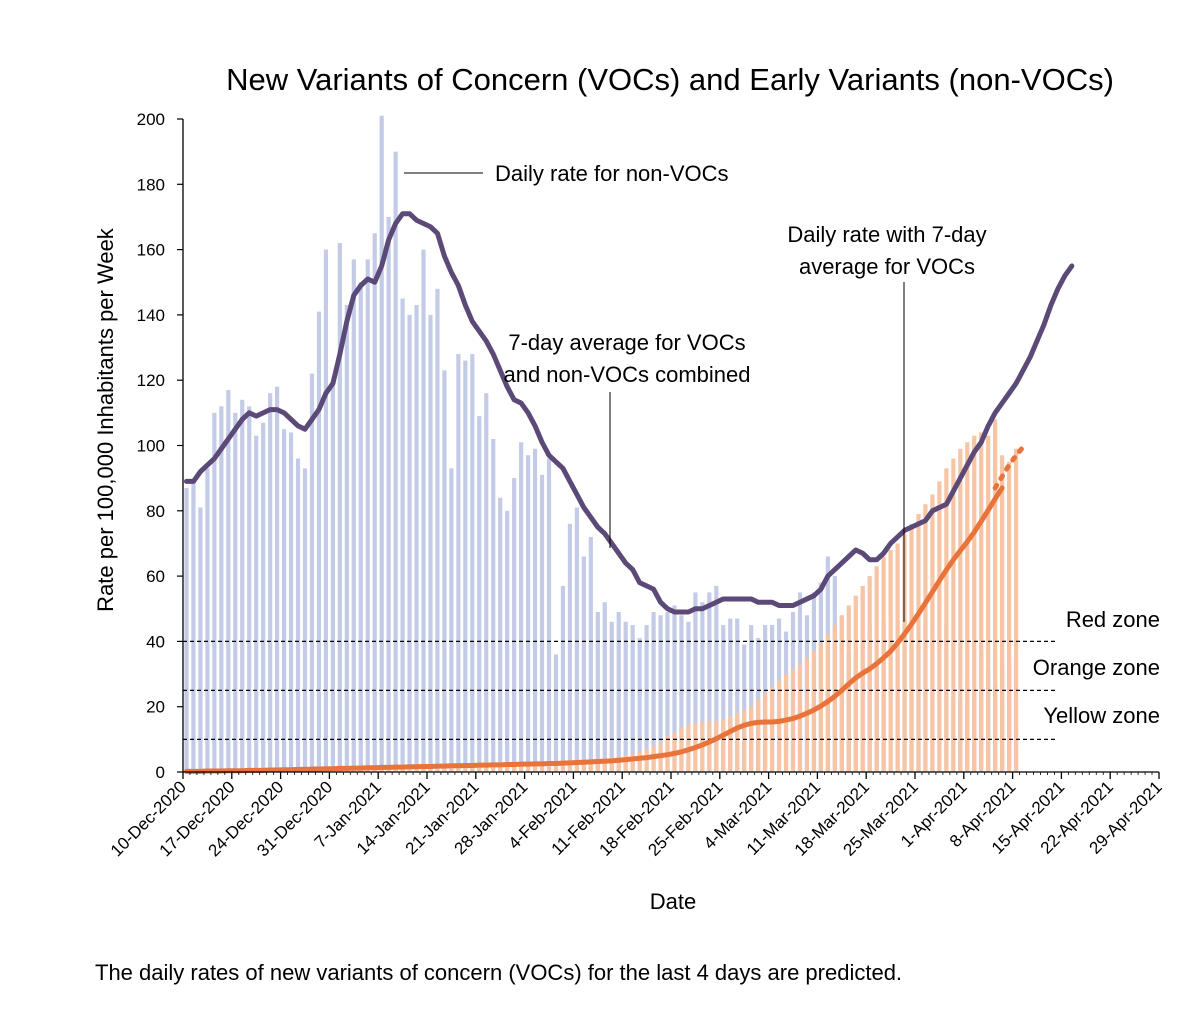 The width and height of the screenshot is (1200, 1029). What do you see at coordinates (105, 419) in the screenshot?
I see `y-axis-label: Rate per 100,000 Inhabitants per Week` at bounding box center [105, 419].